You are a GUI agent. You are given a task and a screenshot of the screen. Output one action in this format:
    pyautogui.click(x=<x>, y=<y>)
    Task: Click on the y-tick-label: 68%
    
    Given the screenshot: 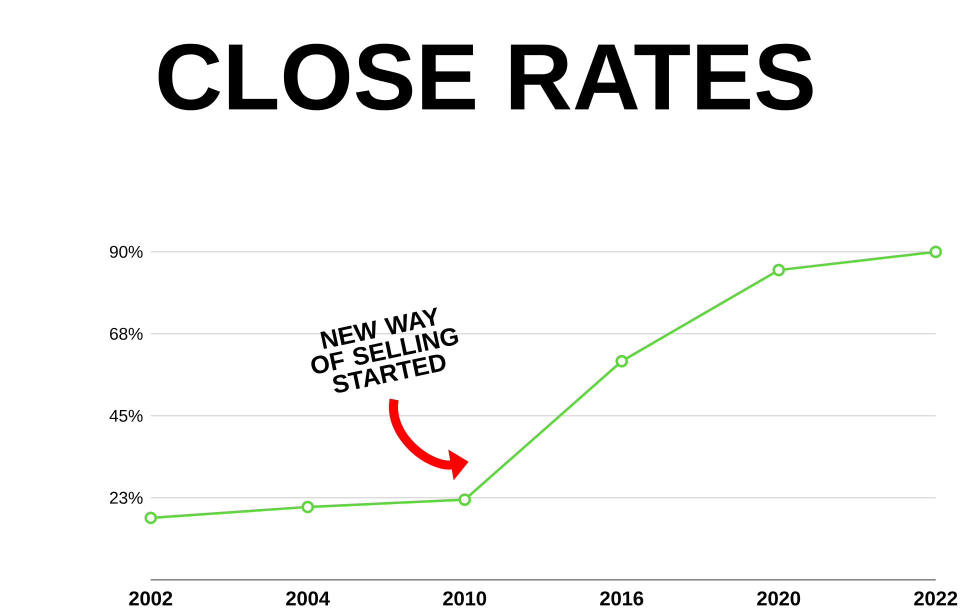 What is the action you would take?
    pyautogui.click(x=126, y=334)
    